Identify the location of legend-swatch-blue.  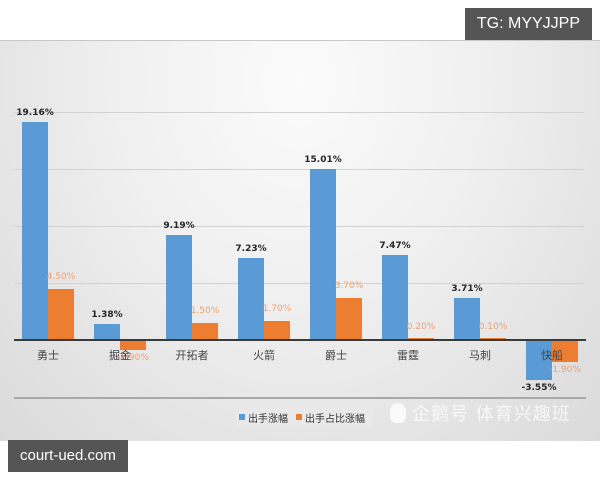
(242, 417).